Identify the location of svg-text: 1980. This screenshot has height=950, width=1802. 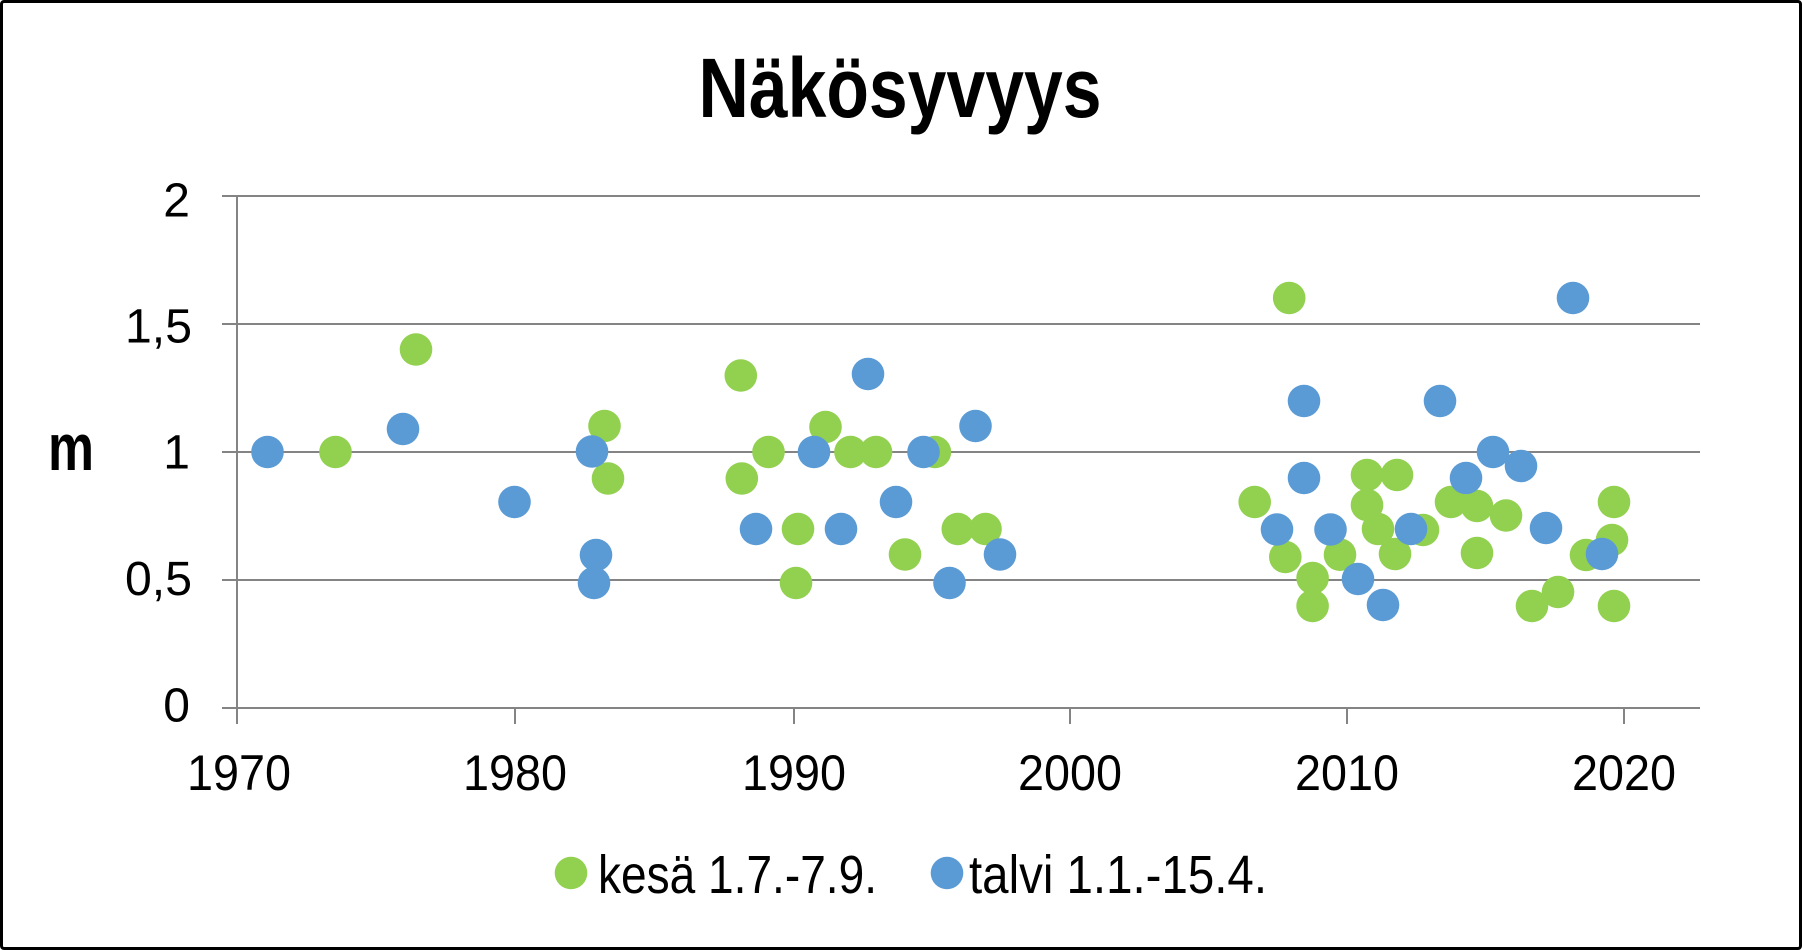
(515, 773).